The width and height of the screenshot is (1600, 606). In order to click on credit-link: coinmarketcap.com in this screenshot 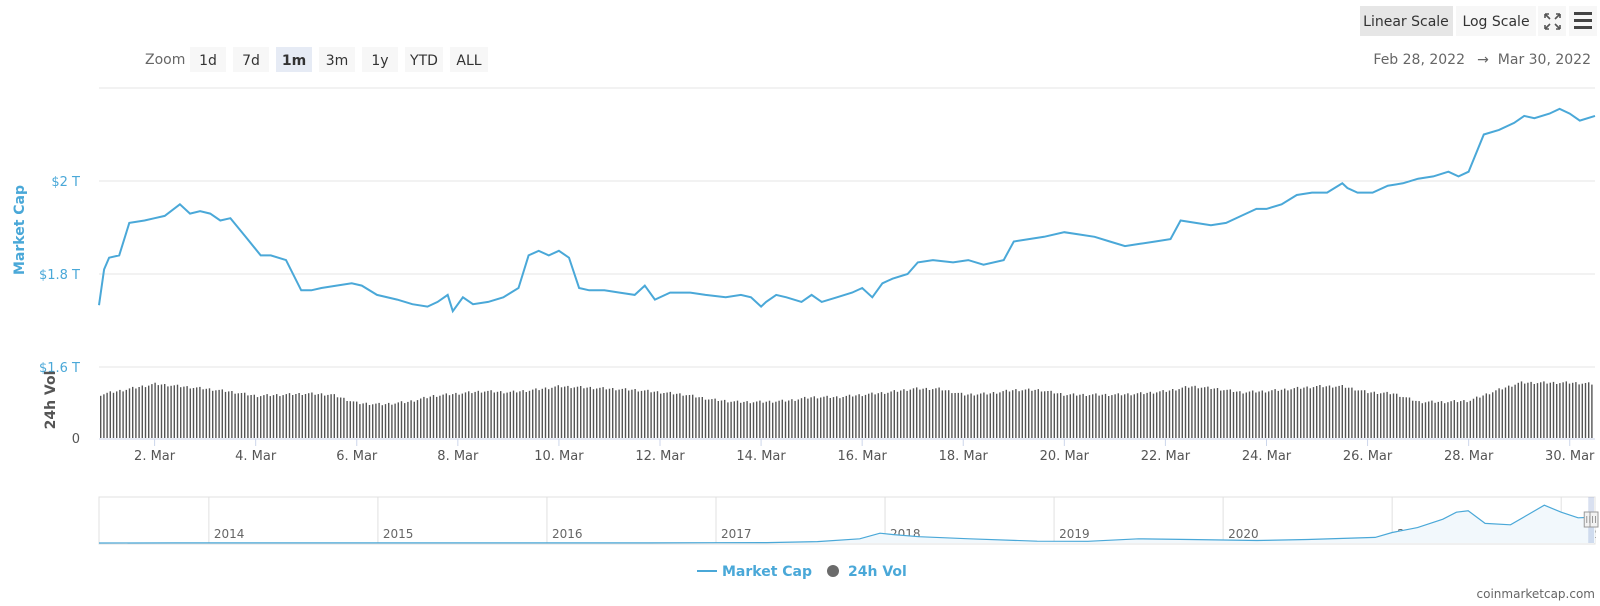, I will do `click(1536, 594)`.